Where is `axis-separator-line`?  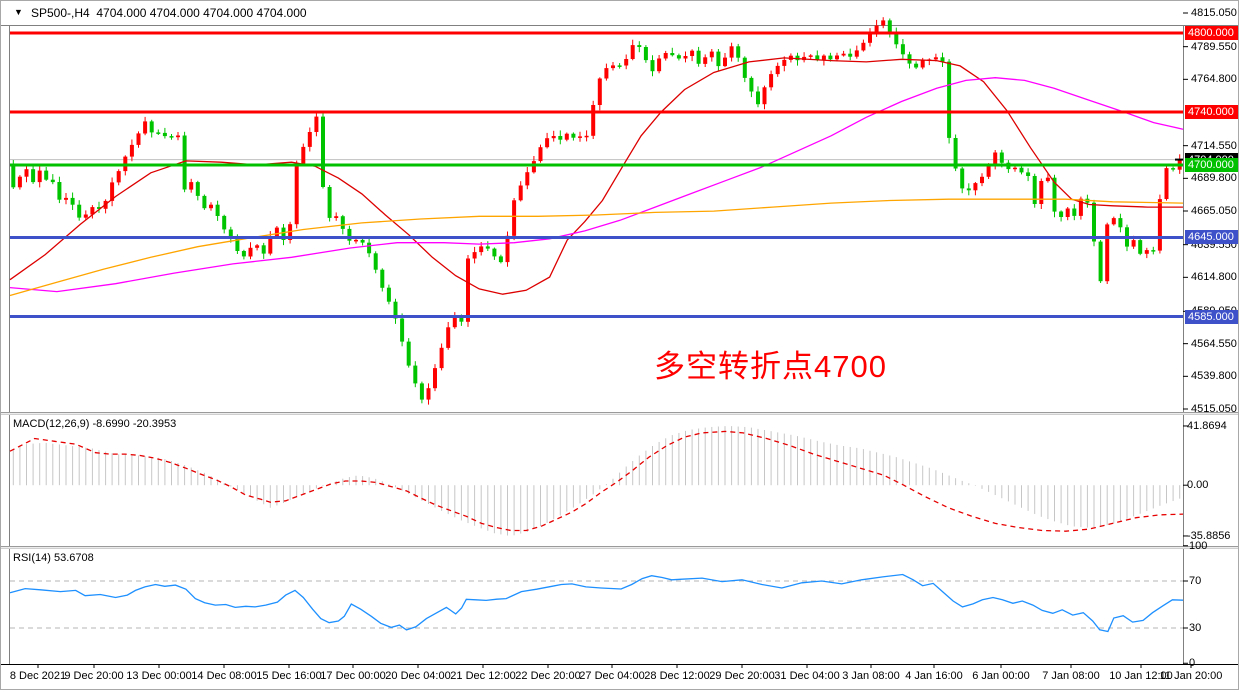 axis-separator-line is located at coordinates (1183, 345).